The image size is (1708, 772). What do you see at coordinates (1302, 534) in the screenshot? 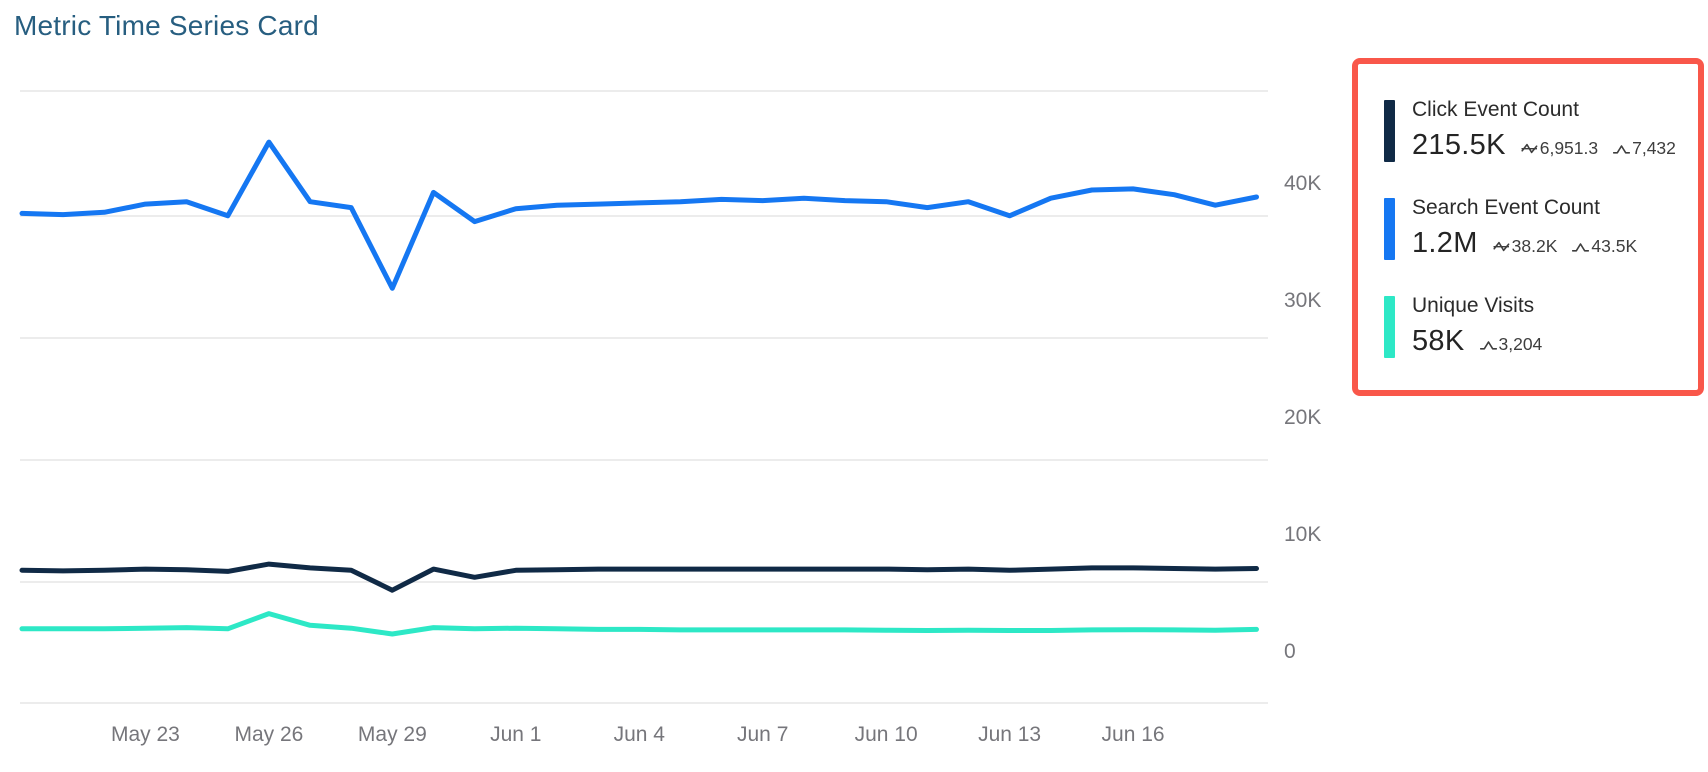
I see `y-axis-tick-label: 10K` at bounding box center [1302, 534].